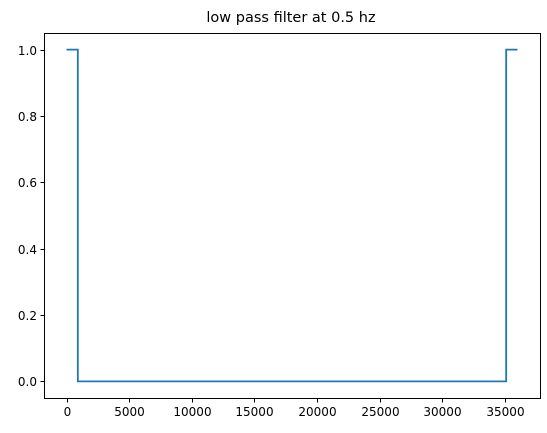 This screenshot has height=433, width=547. What do you see at coordinates (27, 117) in the screenshot?
I see `y-tick-label: 0.8` at bounding box center [27, 117].